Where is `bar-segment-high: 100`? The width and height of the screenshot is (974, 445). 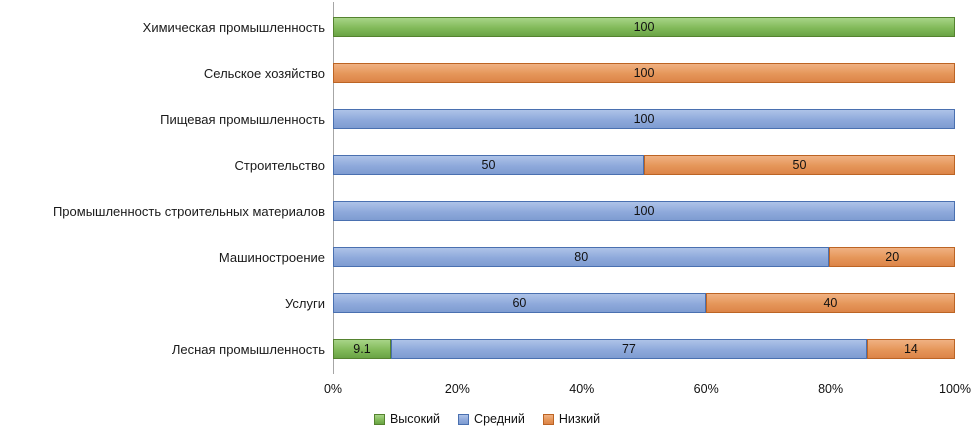 bar-segment-high: 100 is located at coordinates (644, 27).